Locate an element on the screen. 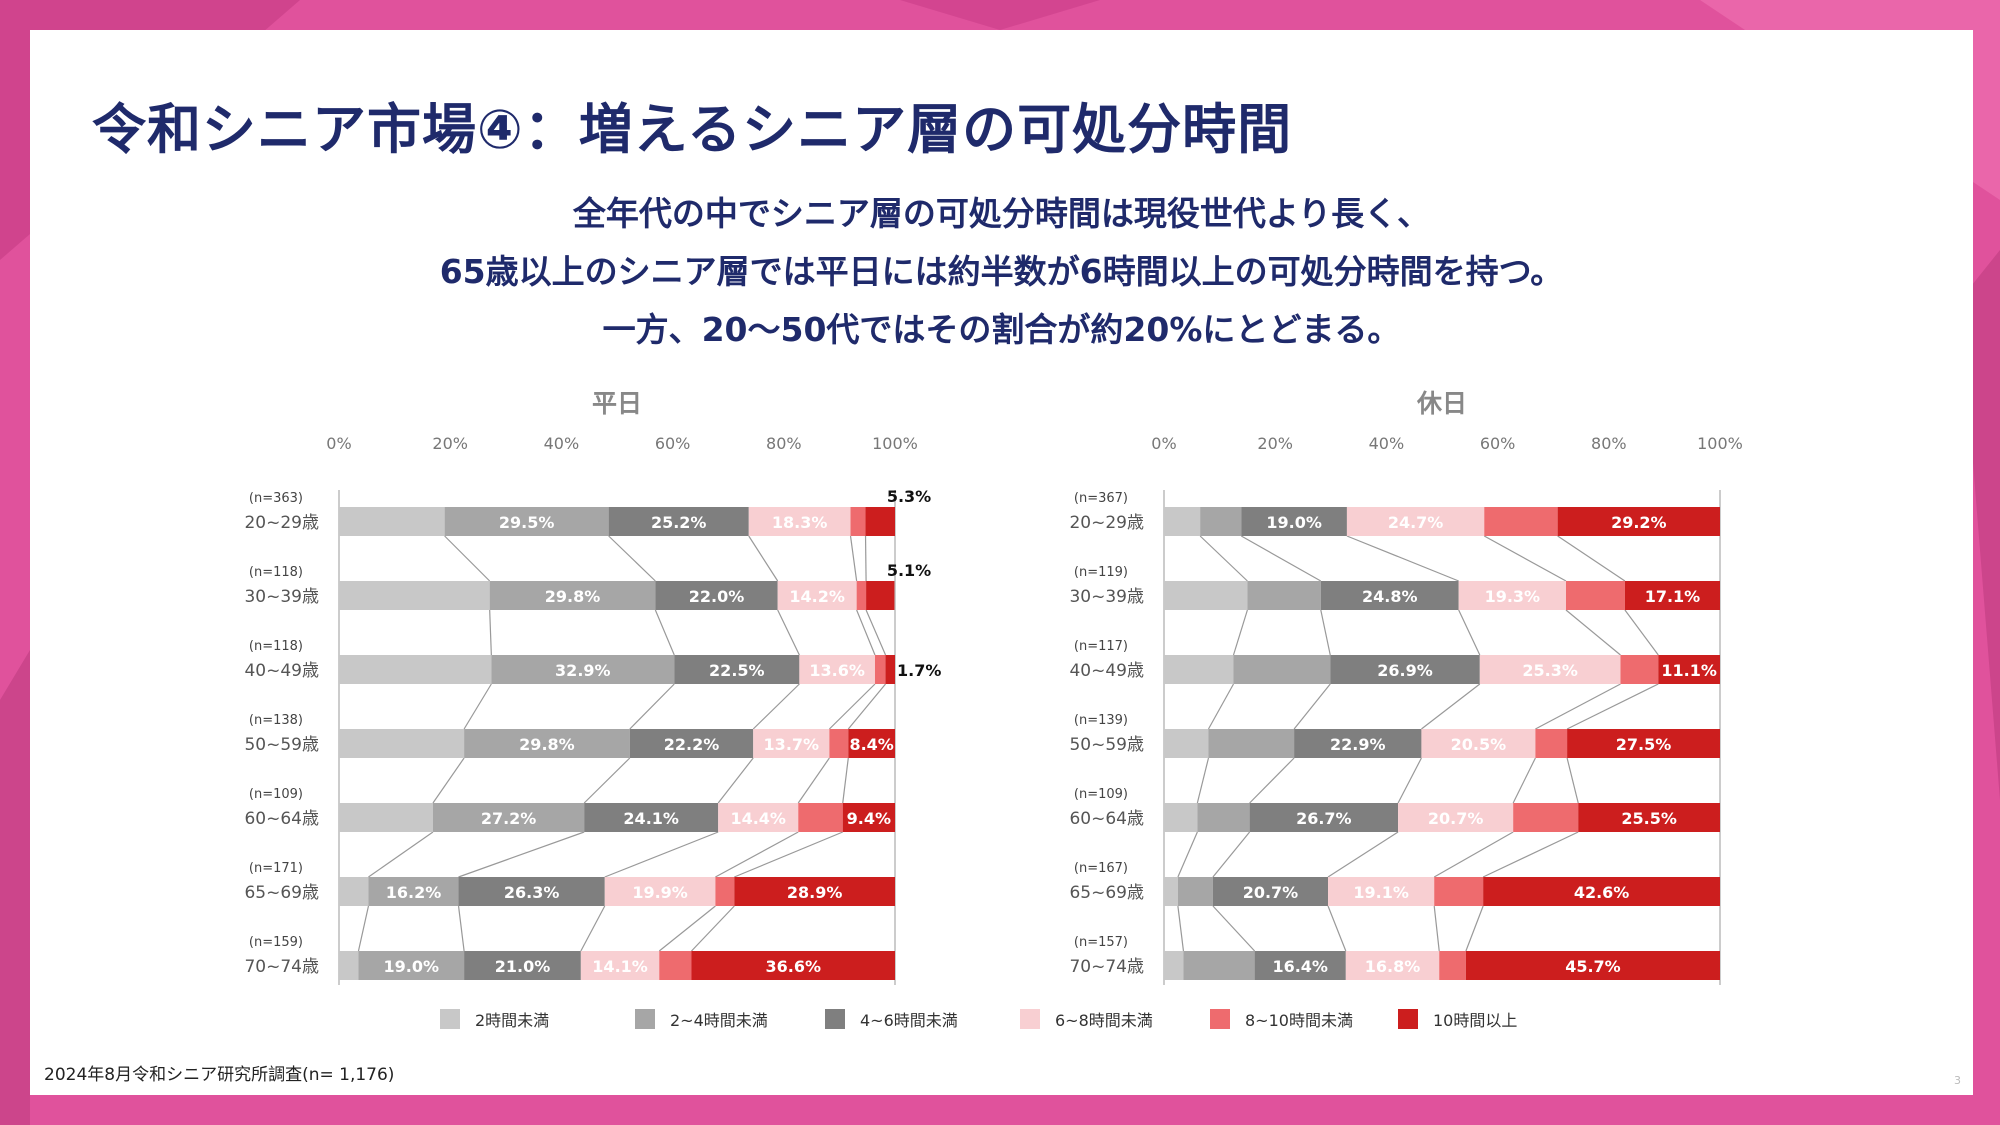  data-label: 1.7% is located at coordinates (919, 670).